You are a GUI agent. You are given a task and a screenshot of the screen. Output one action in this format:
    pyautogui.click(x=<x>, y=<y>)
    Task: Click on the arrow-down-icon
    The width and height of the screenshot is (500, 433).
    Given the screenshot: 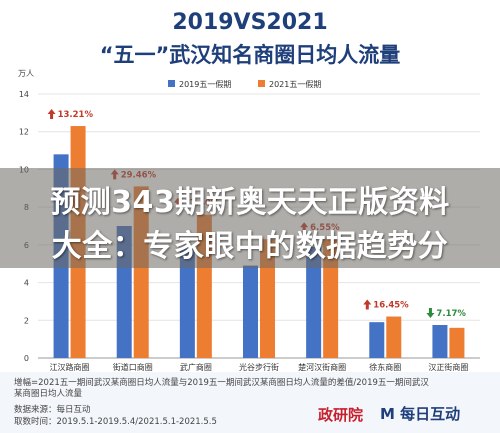 What is the action you would take?
    pyautogui.click(x=430, y=313)
    